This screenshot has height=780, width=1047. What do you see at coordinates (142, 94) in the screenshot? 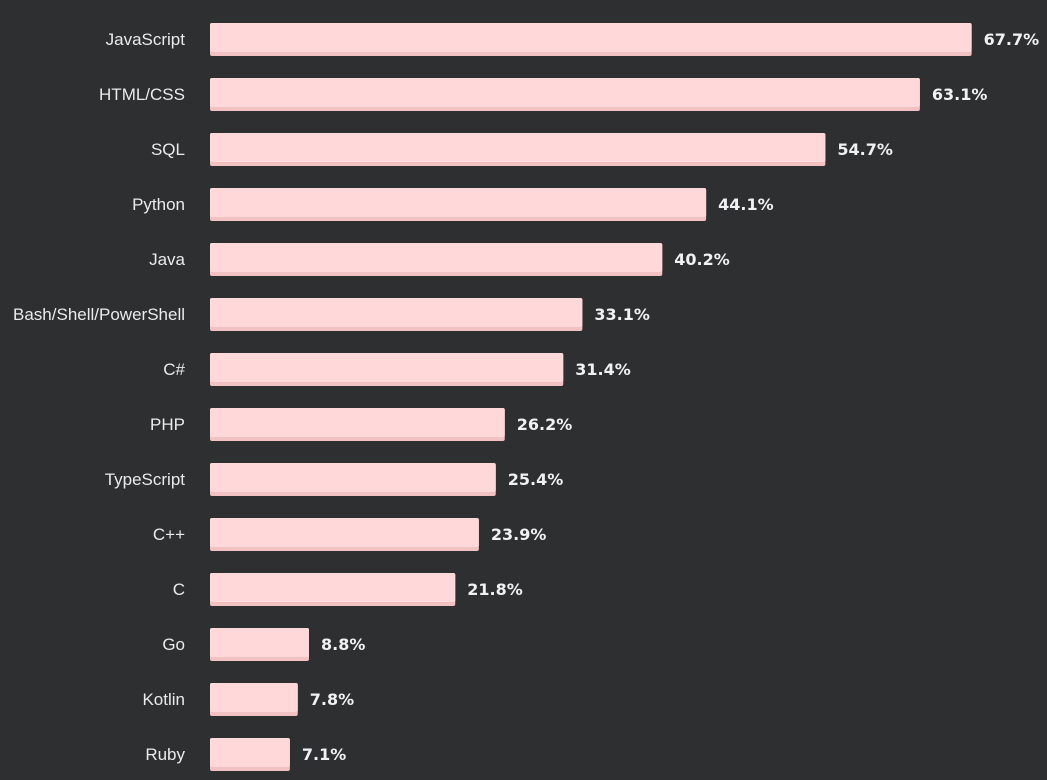
I see `category-label: HTML/CSS` at bounding box center [142, 94].